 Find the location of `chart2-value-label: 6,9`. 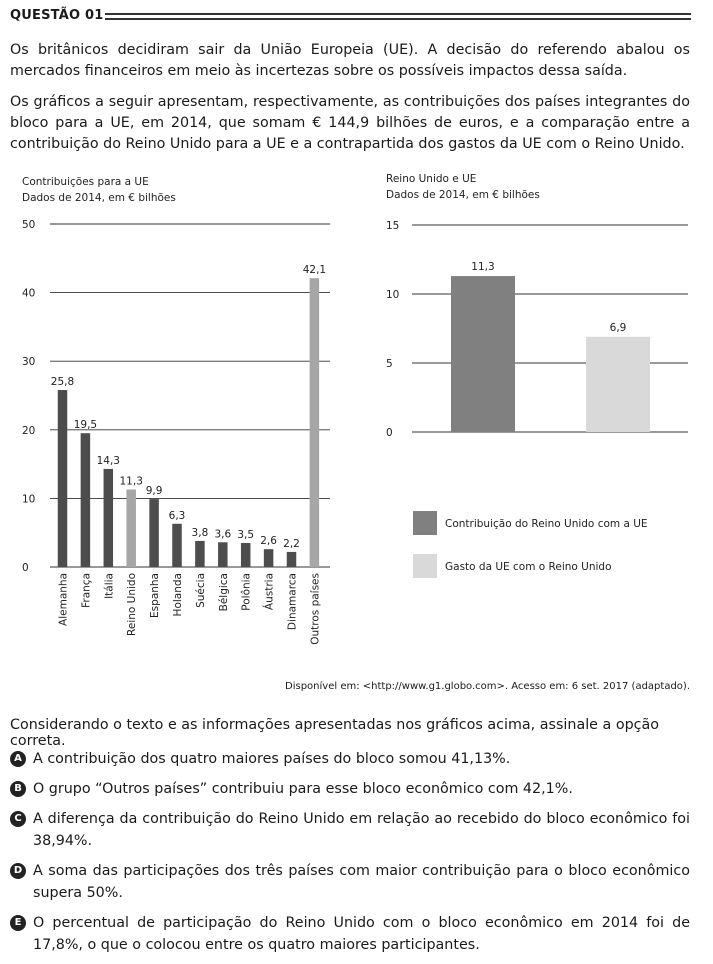

chart2-value-label: 6,9 is located at coordinates (618, 328).